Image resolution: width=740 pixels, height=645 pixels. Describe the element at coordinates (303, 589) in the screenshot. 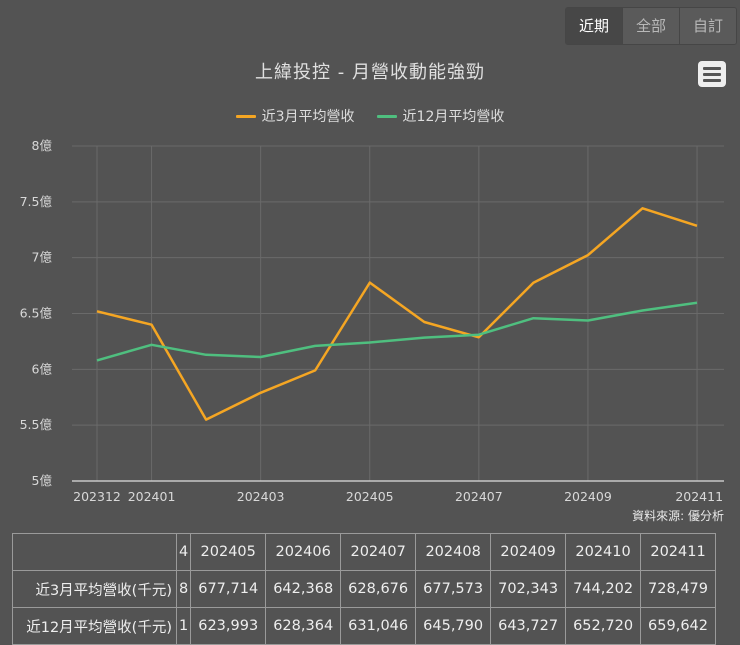

I see `table-cell: 642,368` at that location.